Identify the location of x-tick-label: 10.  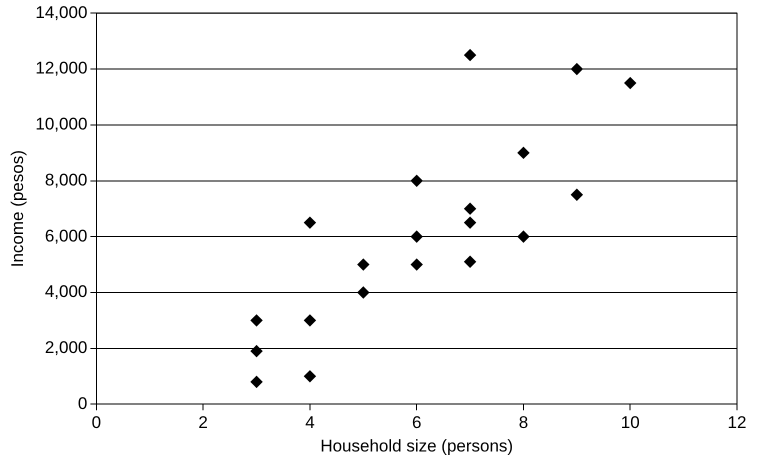
(630, 422).